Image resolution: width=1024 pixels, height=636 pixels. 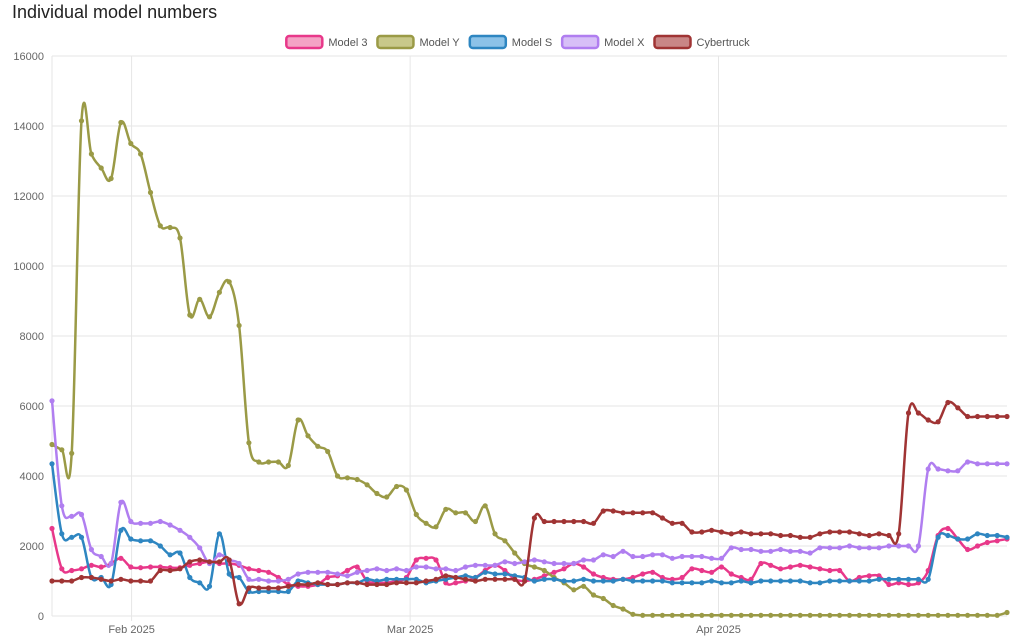 What do you see at coordinates (602, 42) in the screenshot?
I see `legend-item: Model X` at bounding box center [602, 42].